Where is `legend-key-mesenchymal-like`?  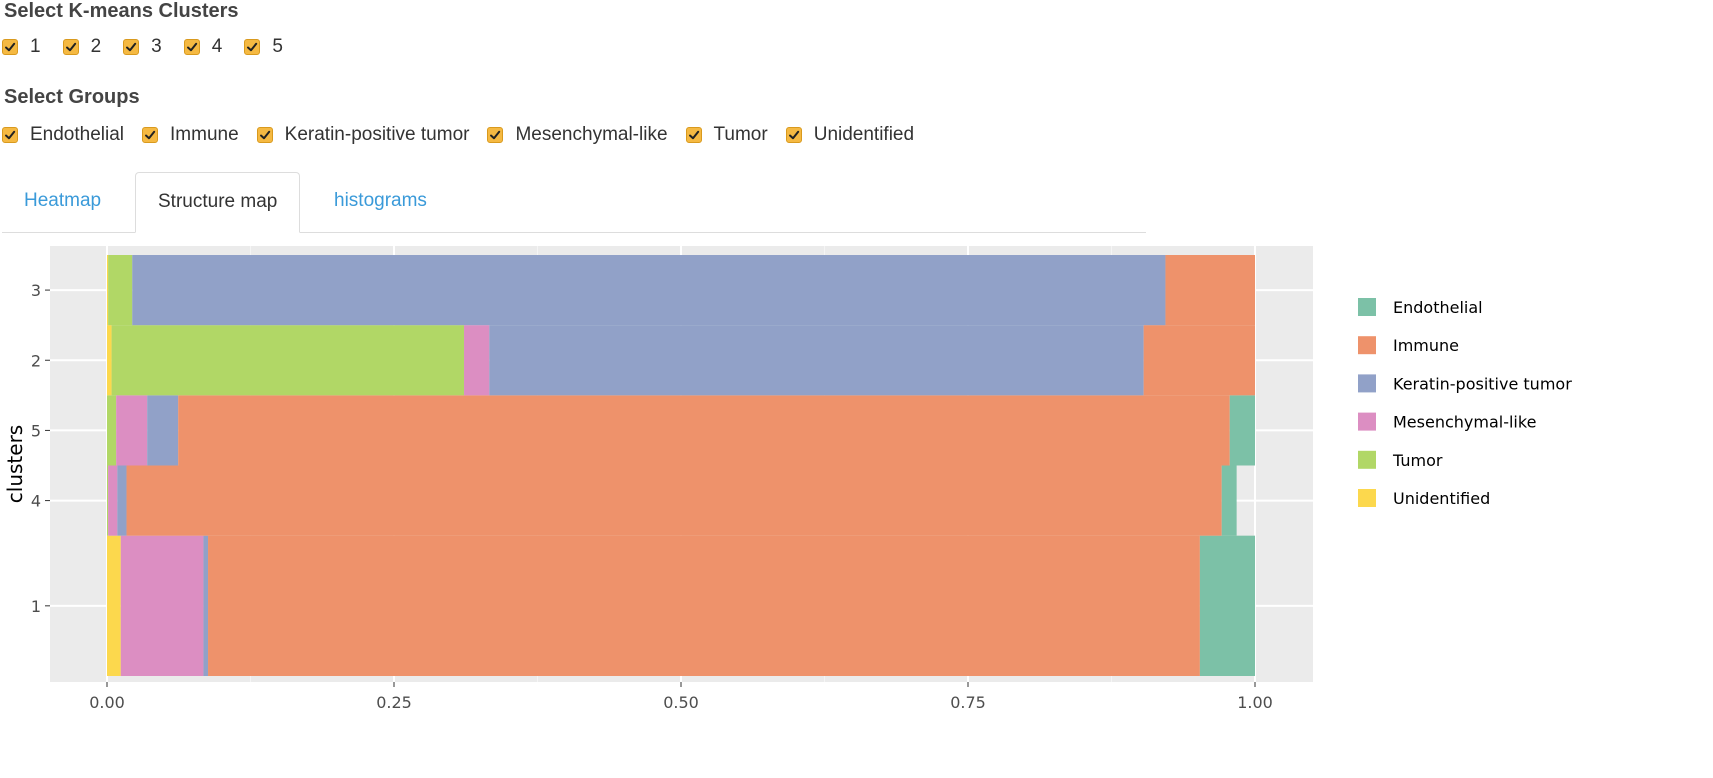 legend-key-mesenchymal-like is located at coordinates (1367, 421).